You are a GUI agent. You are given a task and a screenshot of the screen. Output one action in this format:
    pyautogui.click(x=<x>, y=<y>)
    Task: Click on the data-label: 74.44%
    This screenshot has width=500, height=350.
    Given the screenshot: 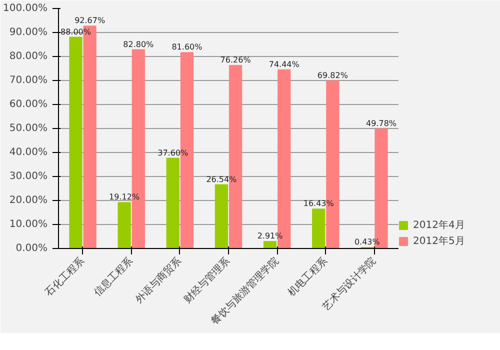 What is the action you would take?
    pyautogui.click(x=284, y=64)
    